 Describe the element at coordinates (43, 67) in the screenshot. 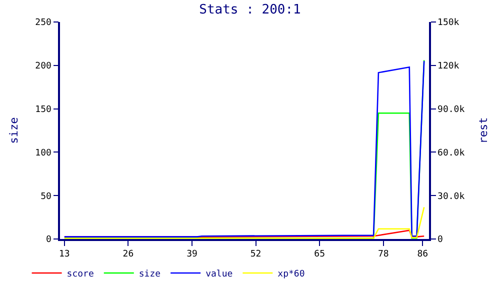

I see `y-tick-label: 200` at that location.